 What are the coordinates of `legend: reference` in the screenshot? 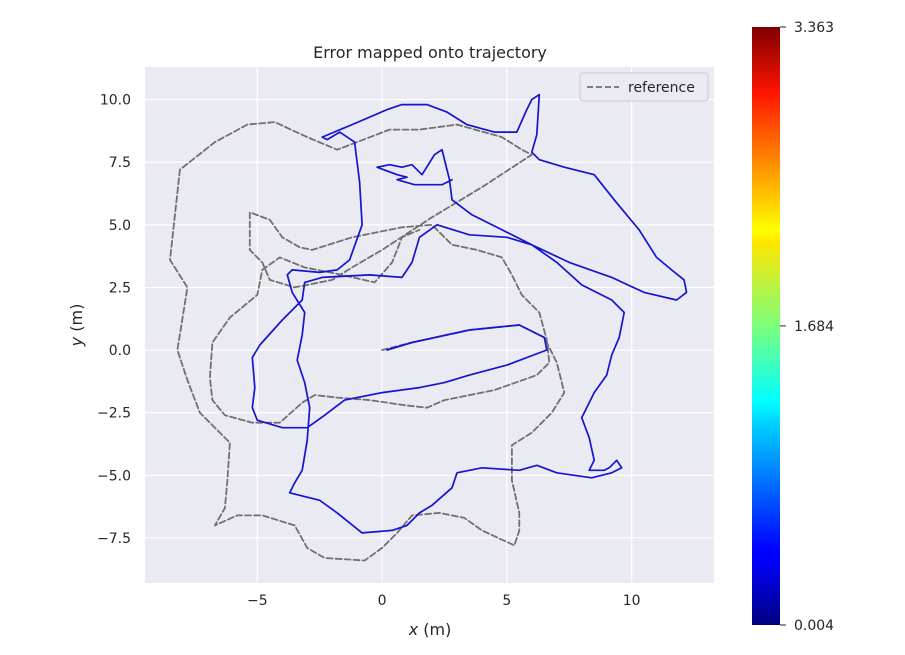 It's located at (644, 87).